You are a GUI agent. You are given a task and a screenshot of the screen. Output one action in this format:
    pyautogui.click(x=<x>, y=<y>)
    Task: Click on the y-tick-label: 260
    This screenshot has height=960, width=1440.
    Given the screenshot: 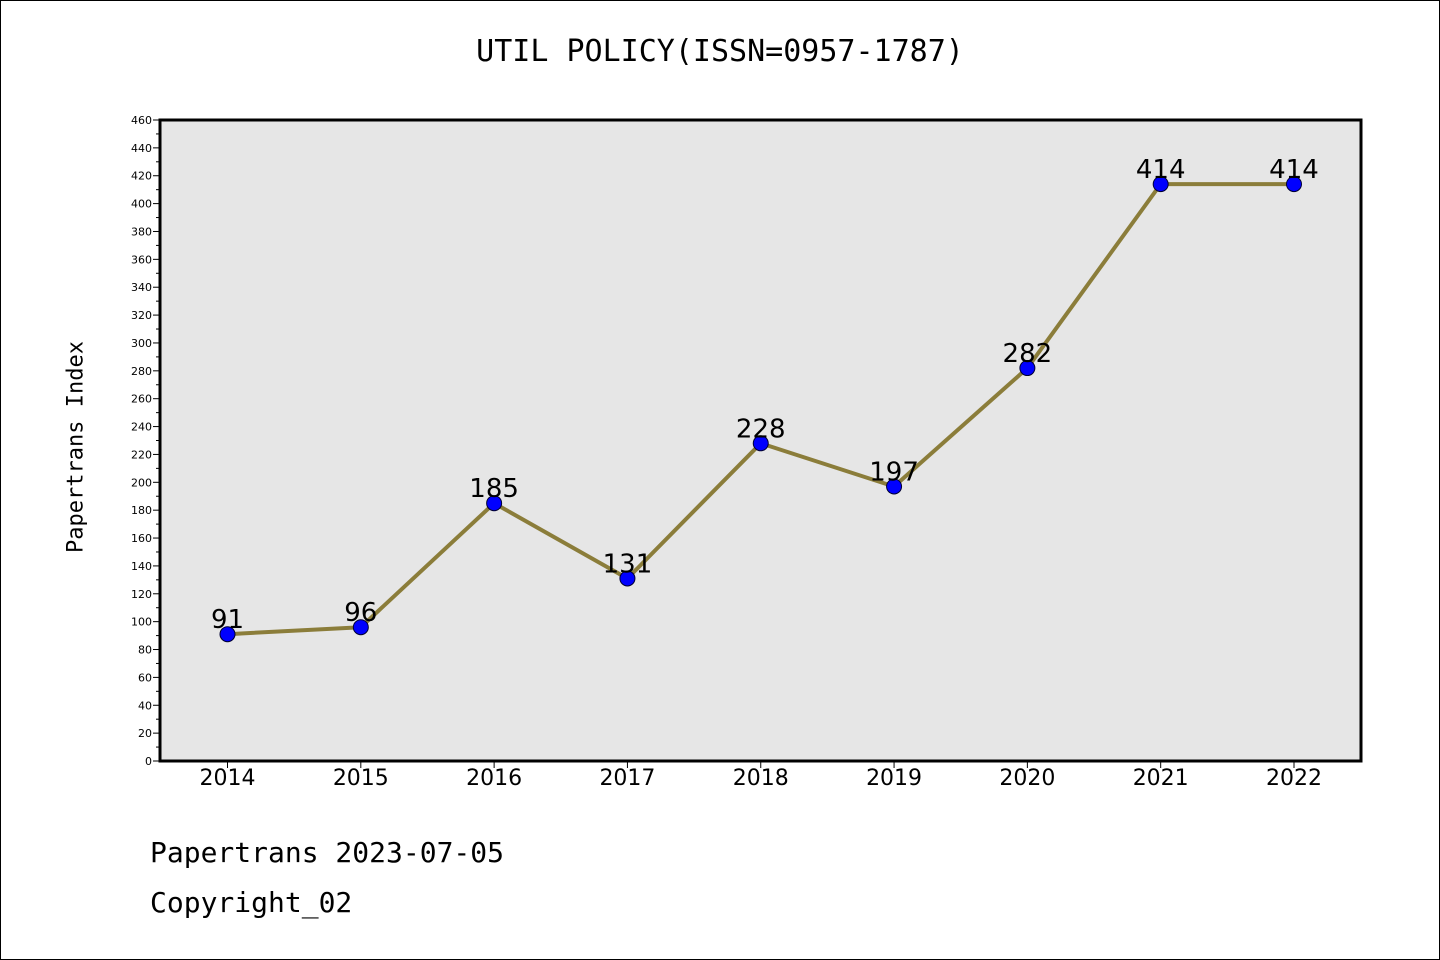 What is the action you would take?
    pyautogui.click(x=141, y=399)
    